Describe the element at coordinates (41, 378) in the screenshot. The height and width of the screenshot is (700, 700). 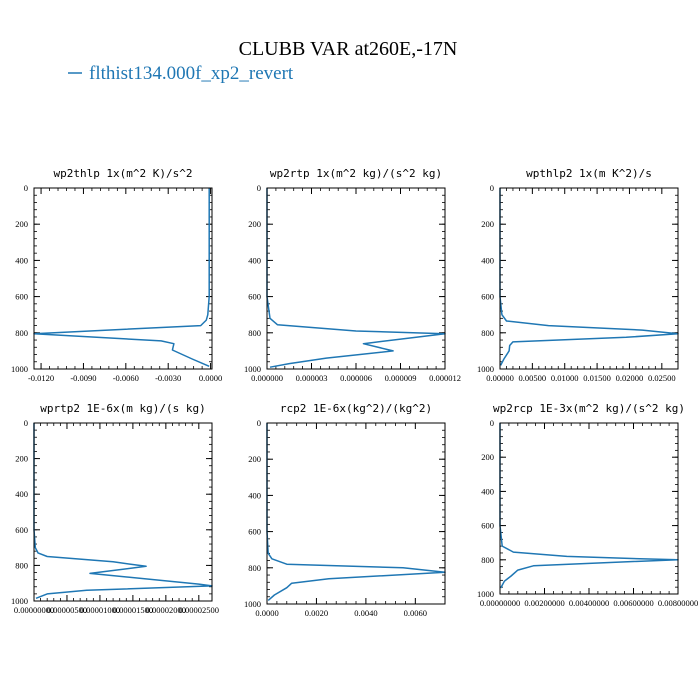
I see `x-tick-label: -0.0120` at that location.